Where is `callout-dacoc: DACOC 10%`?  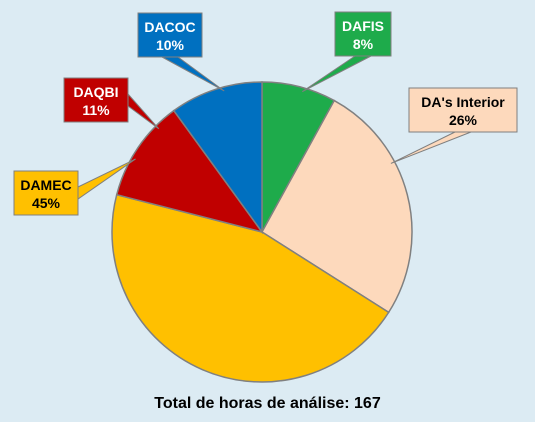
callout-dacoc: DACOC 10% is located at coordinates (181, 52).